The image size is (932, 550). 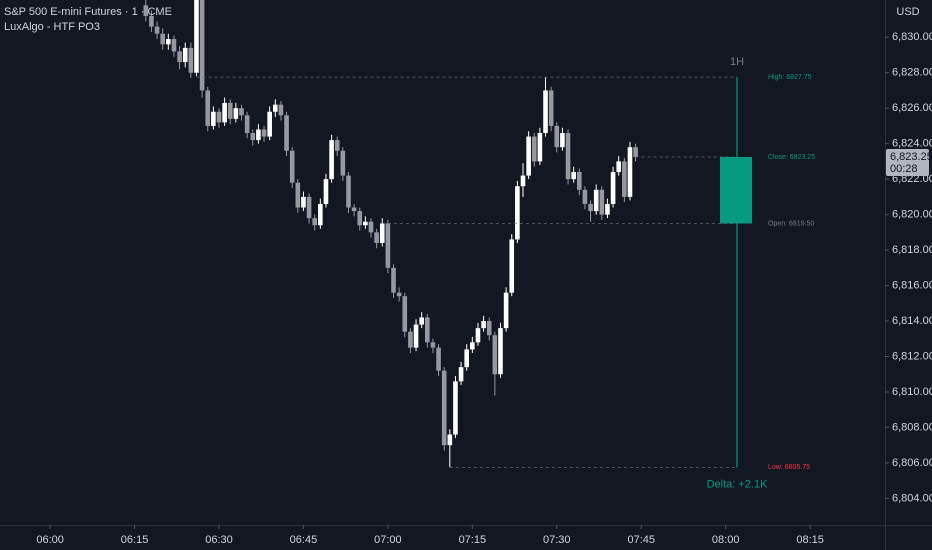 What do you see at coordinates (219, 540) in the screenshot?
I see `x-tick-label: 06:30` at bounding box center [219, 540].